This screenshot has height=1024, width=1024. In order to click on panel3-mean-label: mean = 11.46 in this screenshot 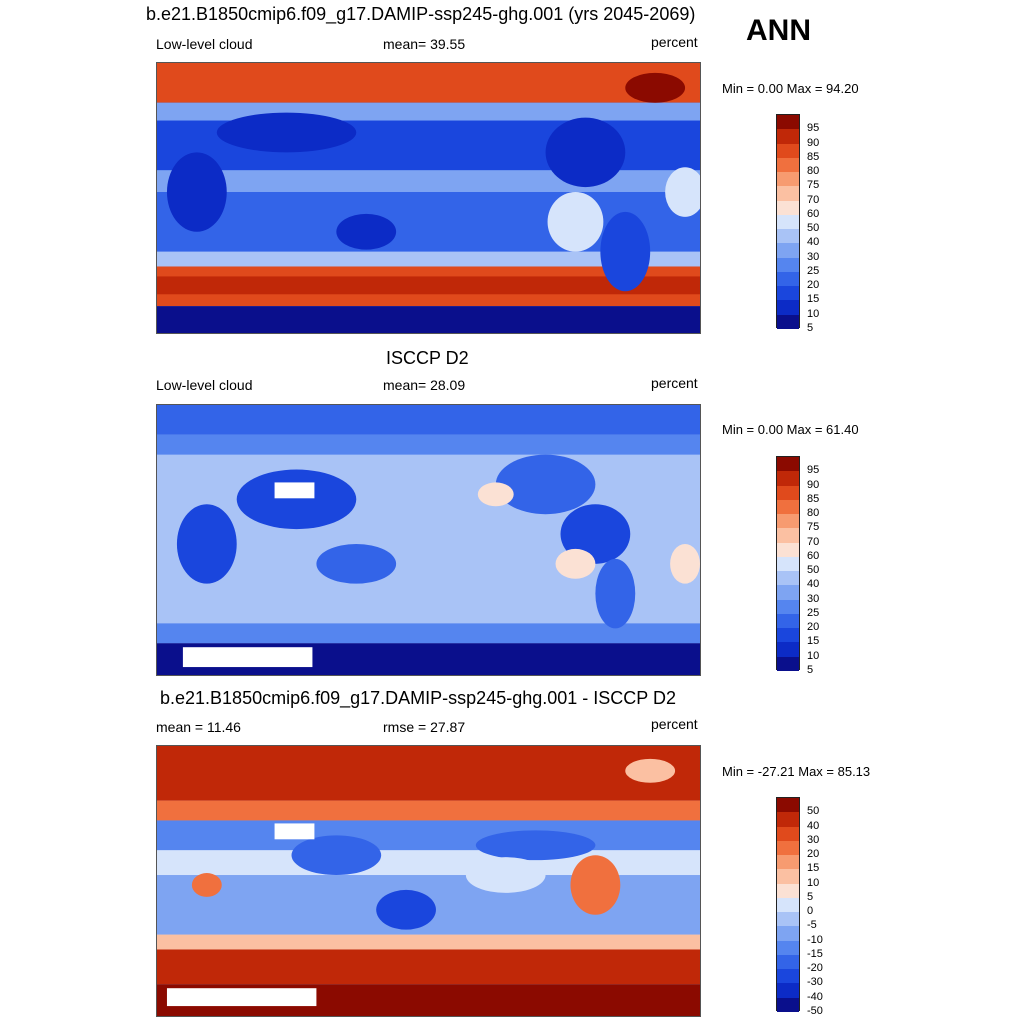, I will do `click(198, 727)`.